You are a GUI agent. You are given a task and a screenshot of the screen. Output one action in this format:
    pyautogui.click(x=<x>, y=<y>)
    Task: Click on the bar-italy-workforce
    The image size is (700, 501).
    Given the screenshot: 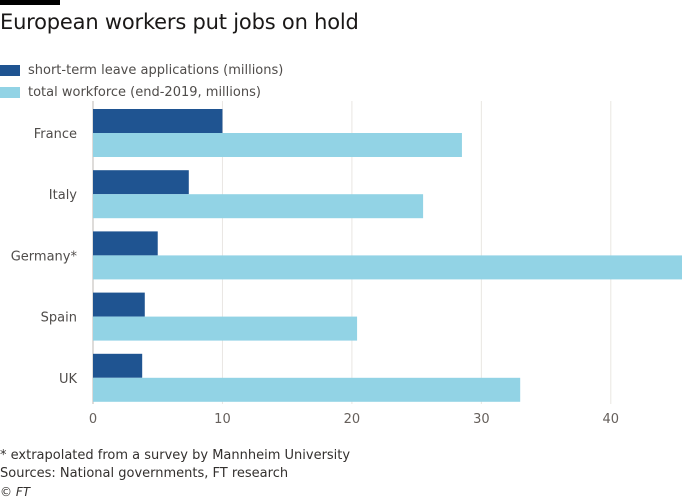 What is the action you would take?
    pyautogui.click(x=258, y=206)
    